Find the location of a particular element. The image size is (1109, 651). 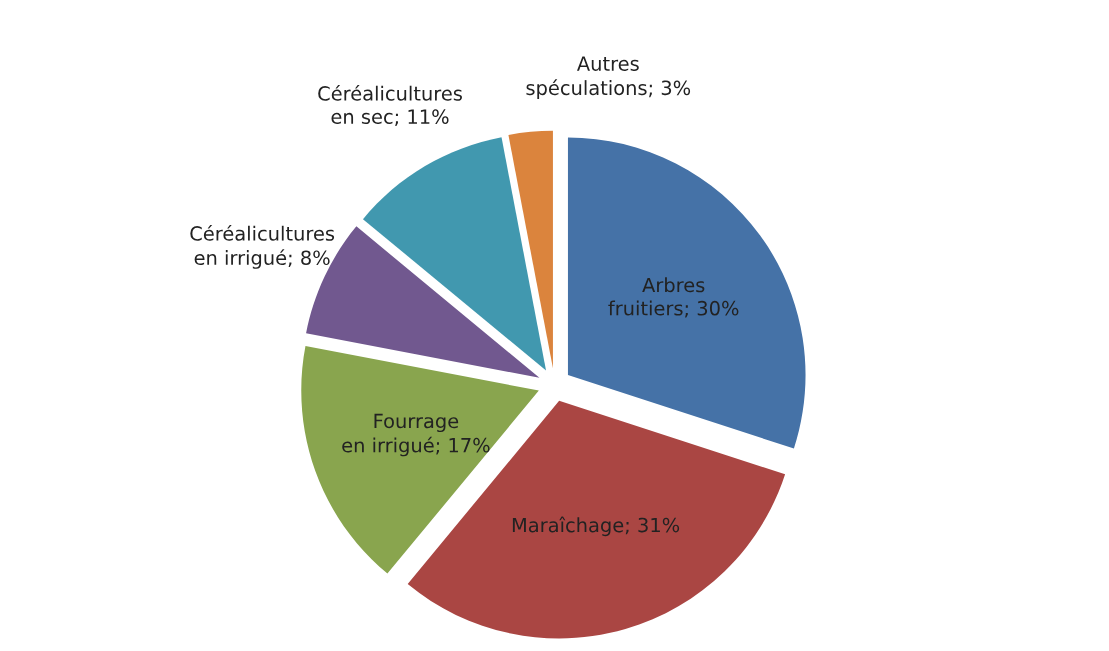

slice-label: Autres spéculations; 3% is located at coordinates (608, 77).